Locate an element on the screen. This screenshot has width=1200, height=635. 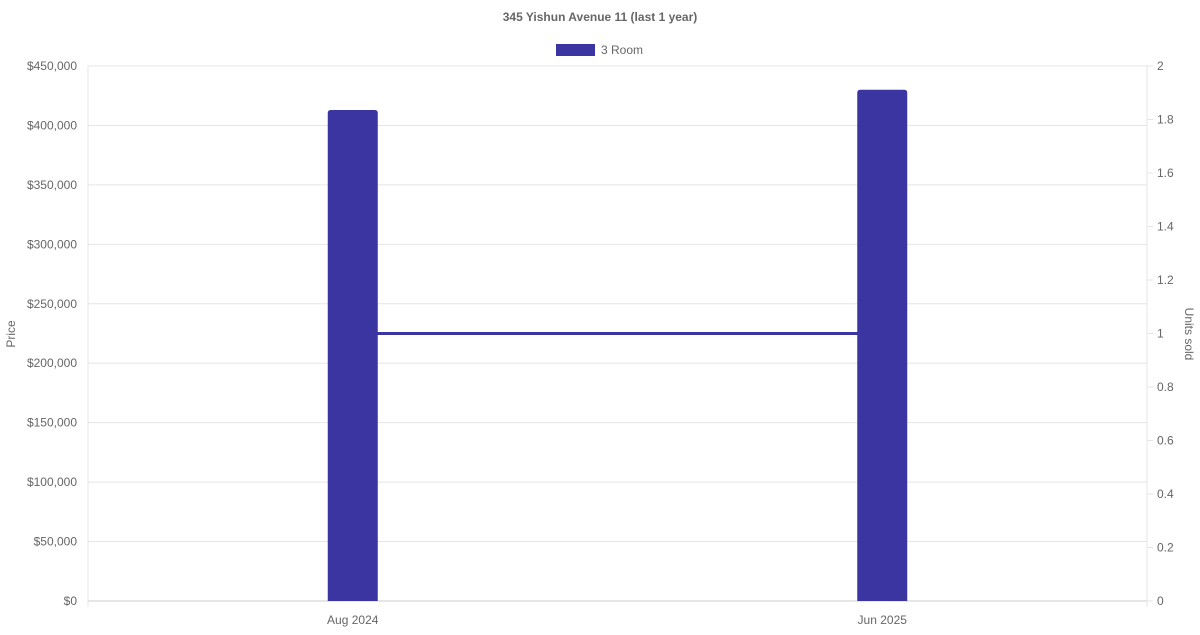
y-tick-label: $400,000 is located at coordinates (52, 125).